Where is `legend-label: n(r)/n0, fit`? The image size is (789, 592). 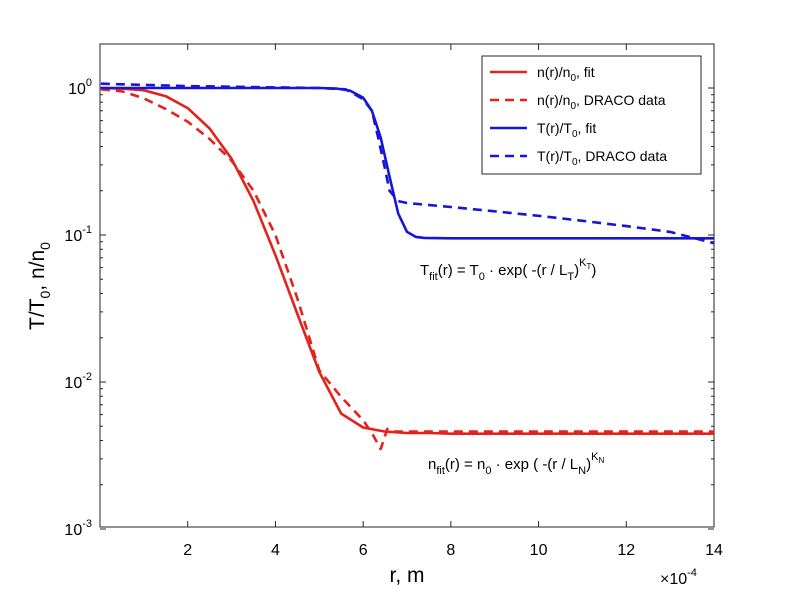
legend-label: n(r)/n0, fit is located at coordinates (566, 74).